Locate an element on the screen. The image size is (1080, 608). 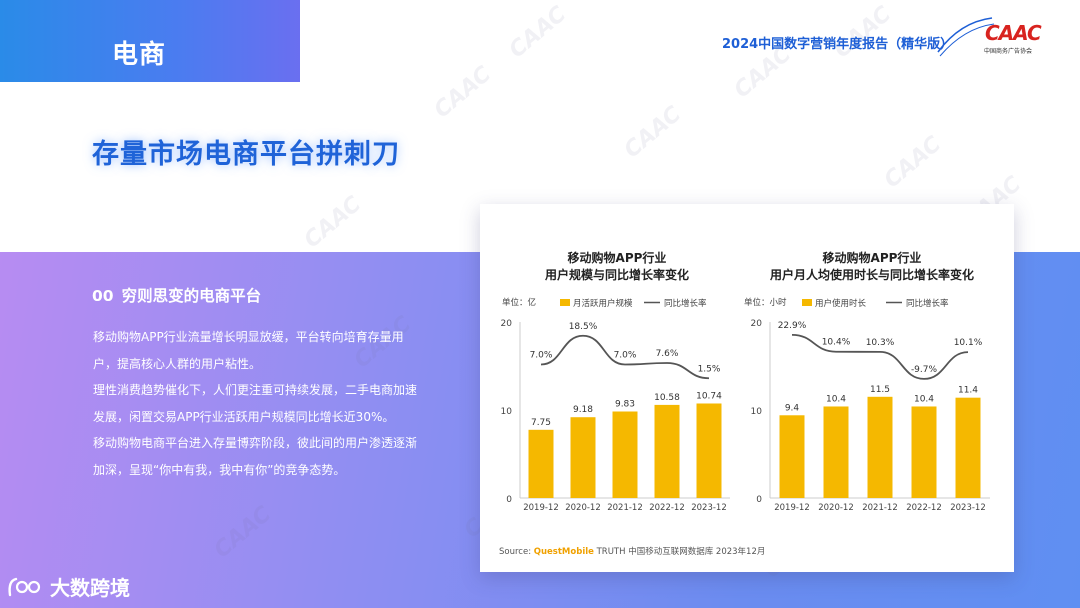
report-title: 2024中国数字营销年度报告（精华版） is located at coordinates (838, 44).